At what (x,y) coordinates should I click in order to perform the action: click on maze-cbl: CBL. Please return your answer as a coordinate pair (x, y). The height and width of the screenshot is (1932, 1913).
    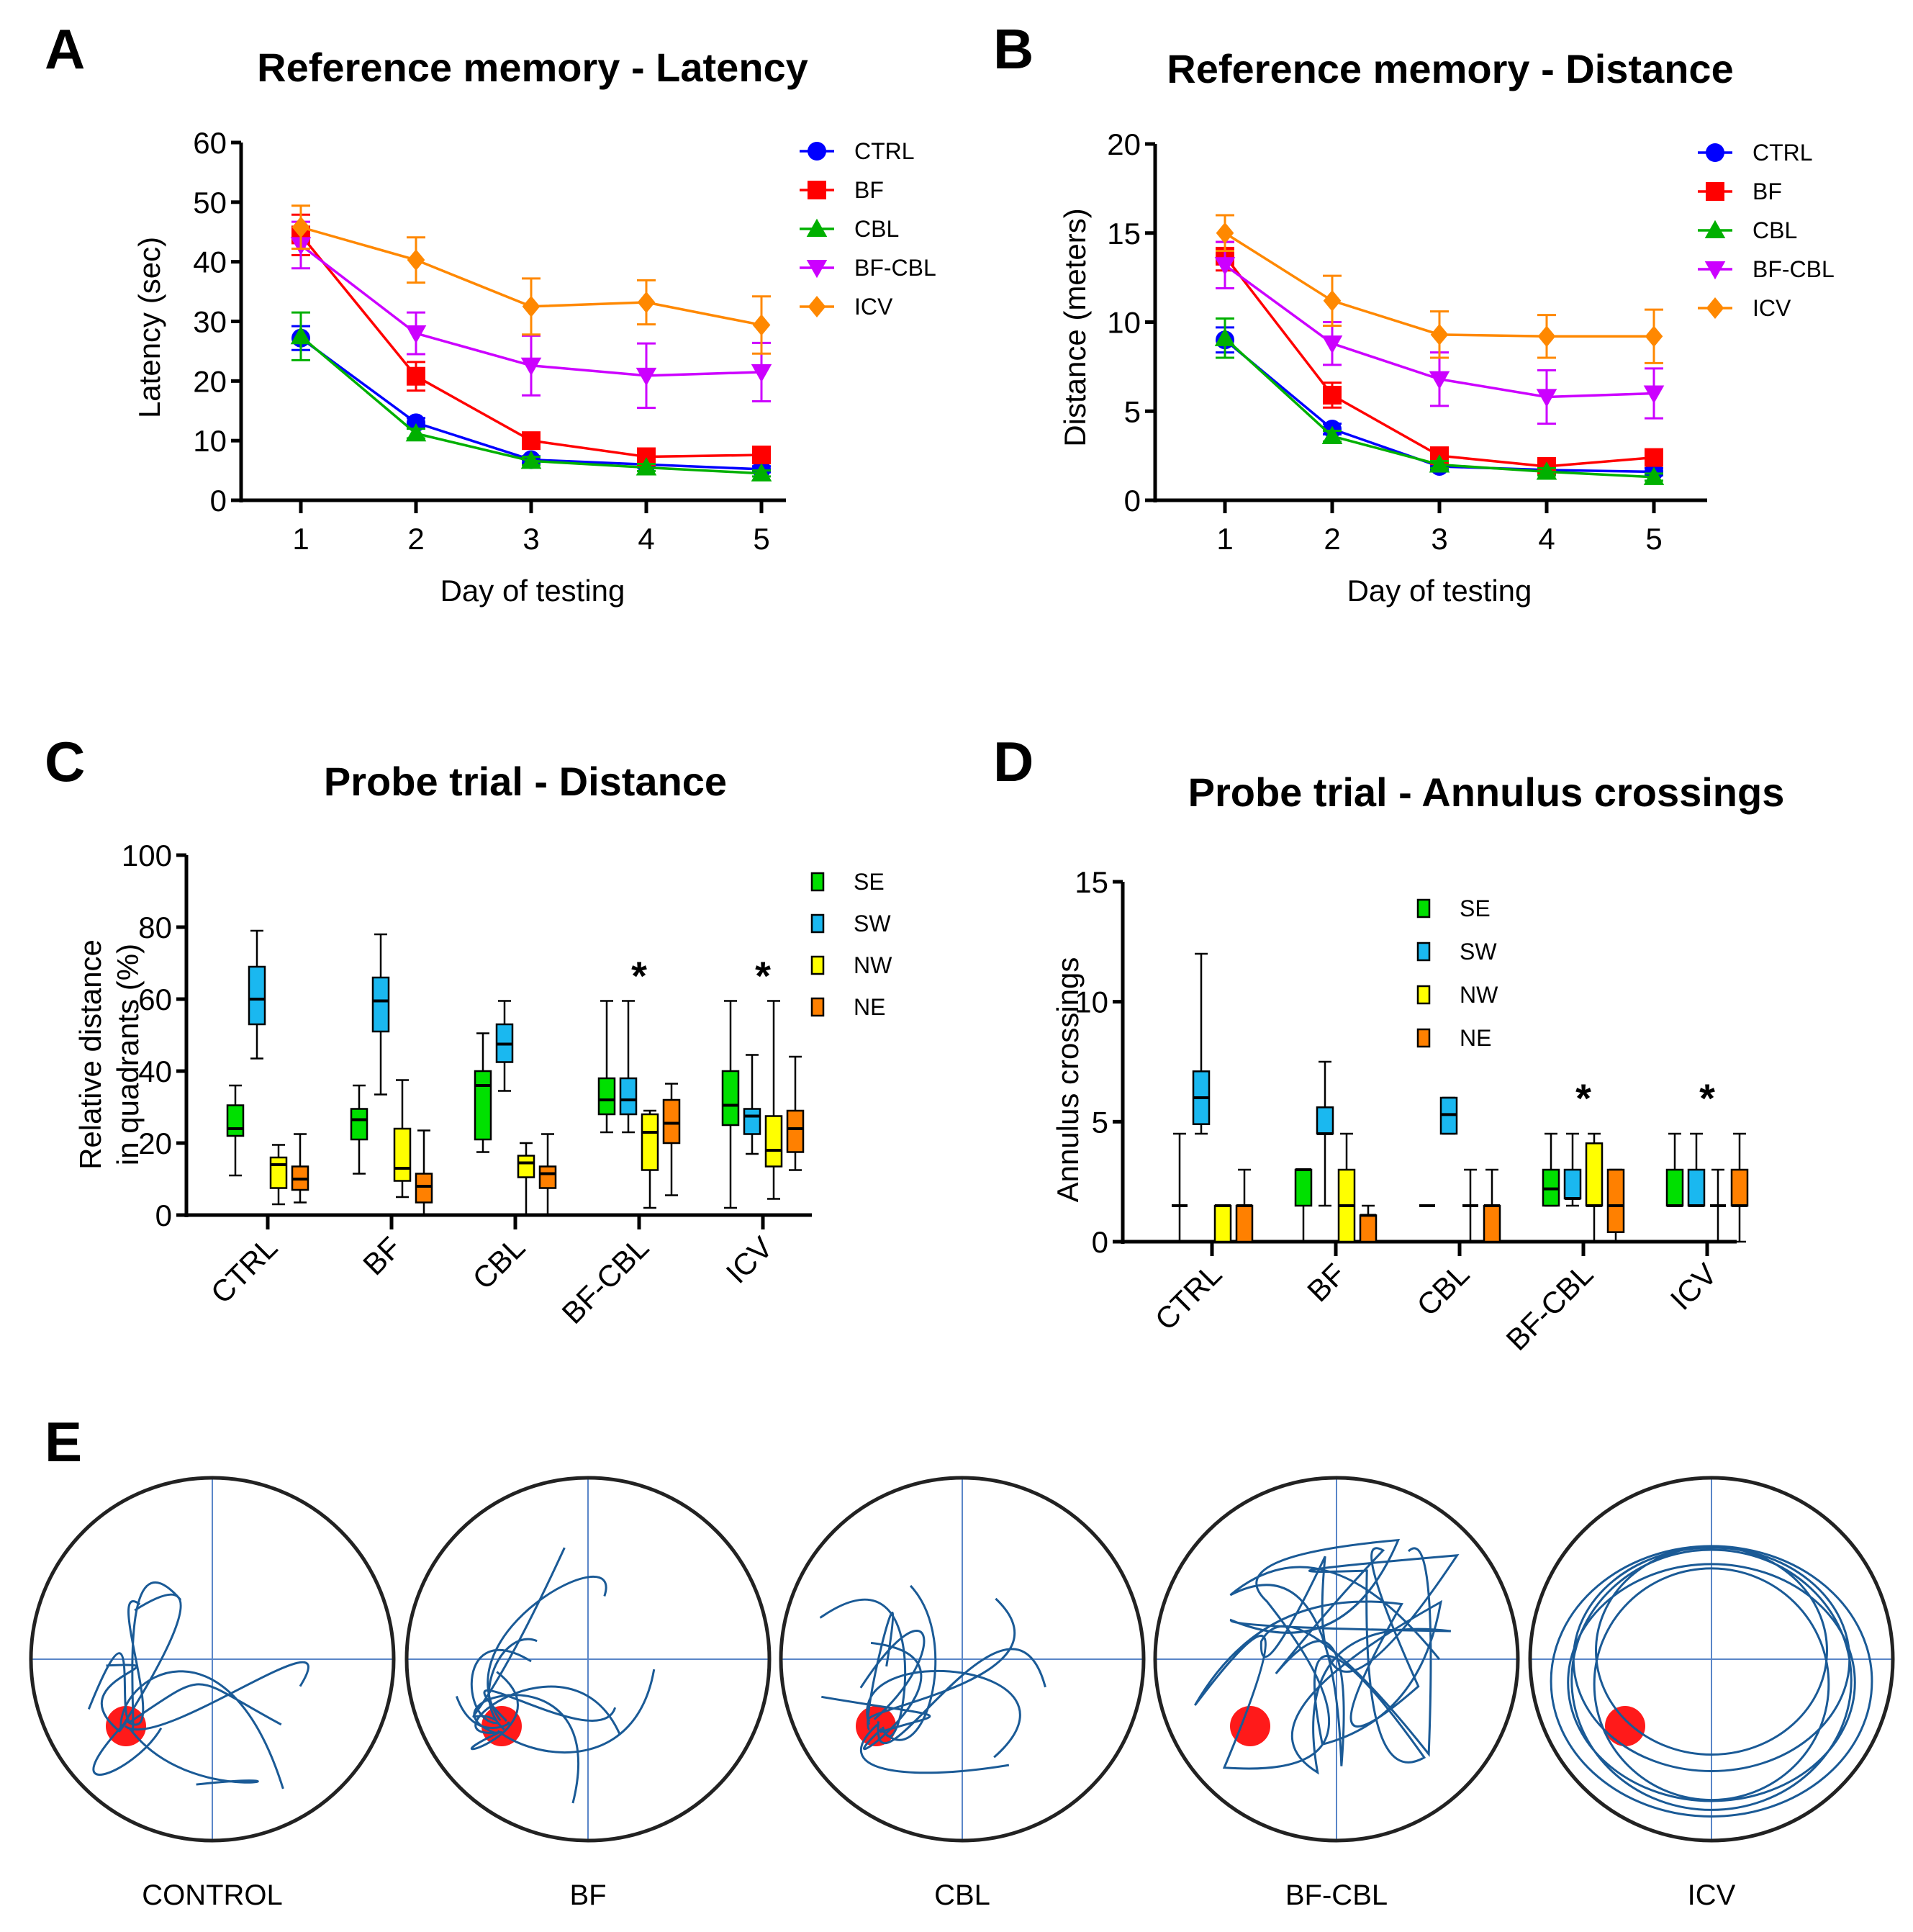
    Looking at the image, I should click on (962, 1694).